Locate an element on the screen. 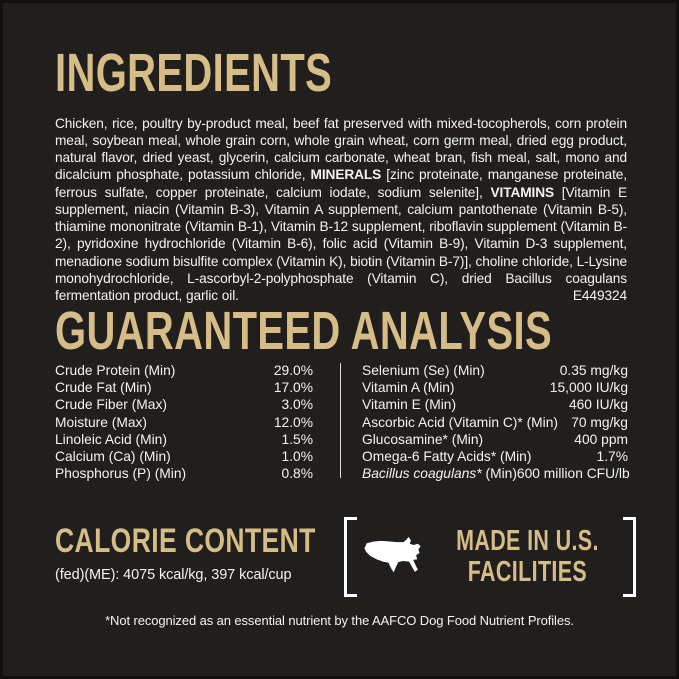 The image size is (679, 679). analysis-value: 29.0% is located at coordinates (293, 370).